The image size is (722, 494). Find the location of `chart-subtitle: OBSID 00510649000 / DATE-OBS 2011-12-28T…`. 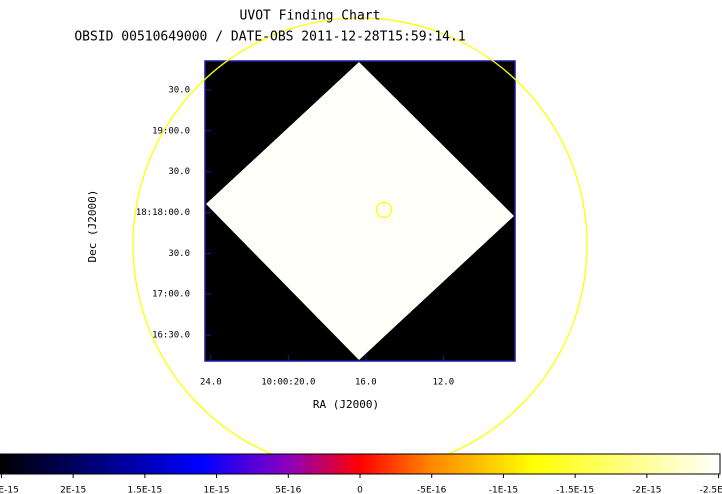

chart-subtitle: OBSID 00510649000 / DATE-OBS 2011-12-28T… is located at coordinates (269, 37).